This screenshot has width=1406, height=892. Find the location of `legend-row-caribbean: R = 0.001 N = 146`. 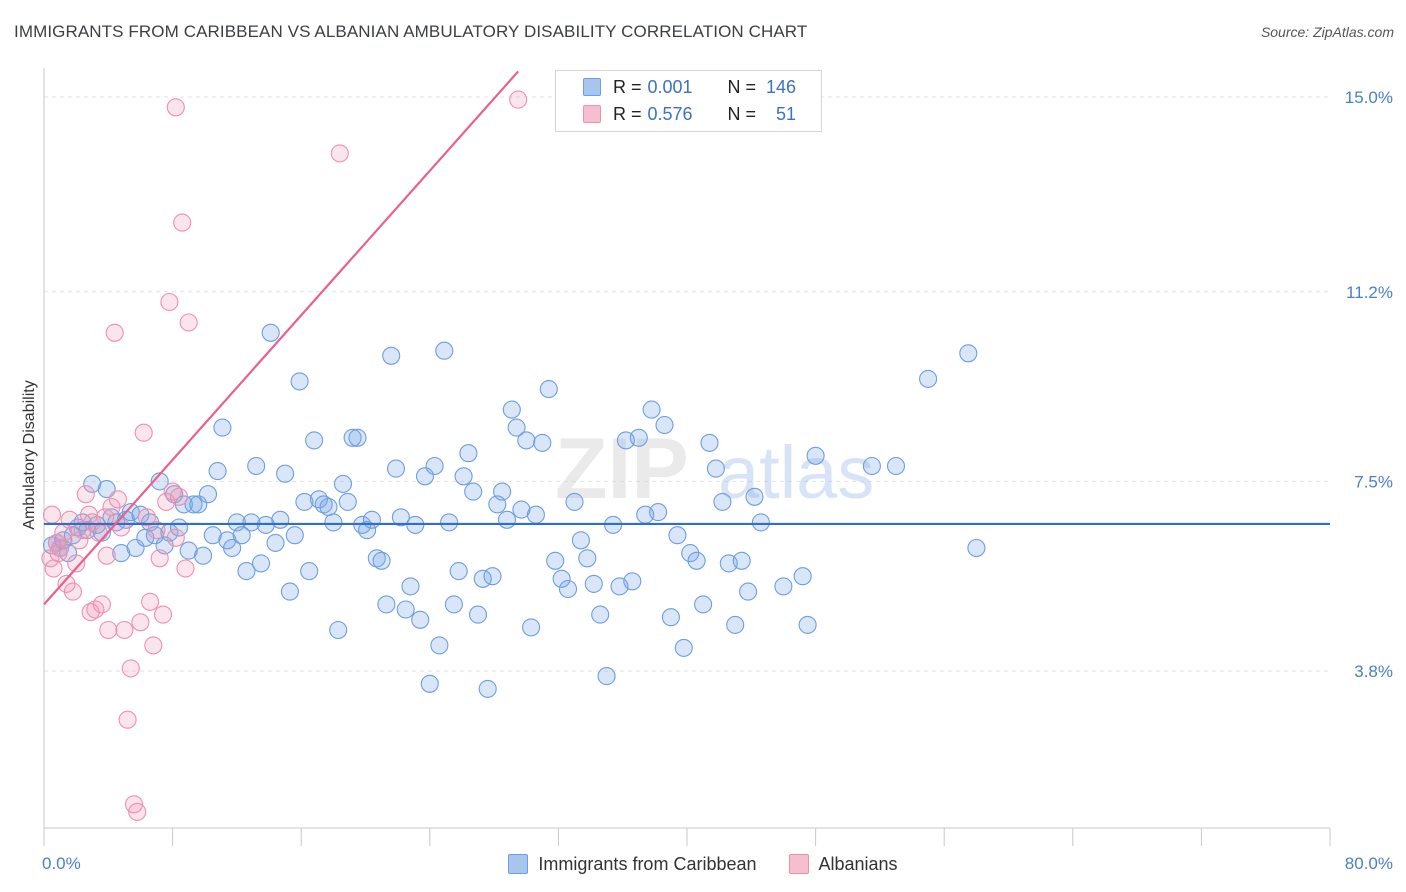

legend-row-caribbean: R = 0.001 N = 146 is located at coordinates (676, 87).